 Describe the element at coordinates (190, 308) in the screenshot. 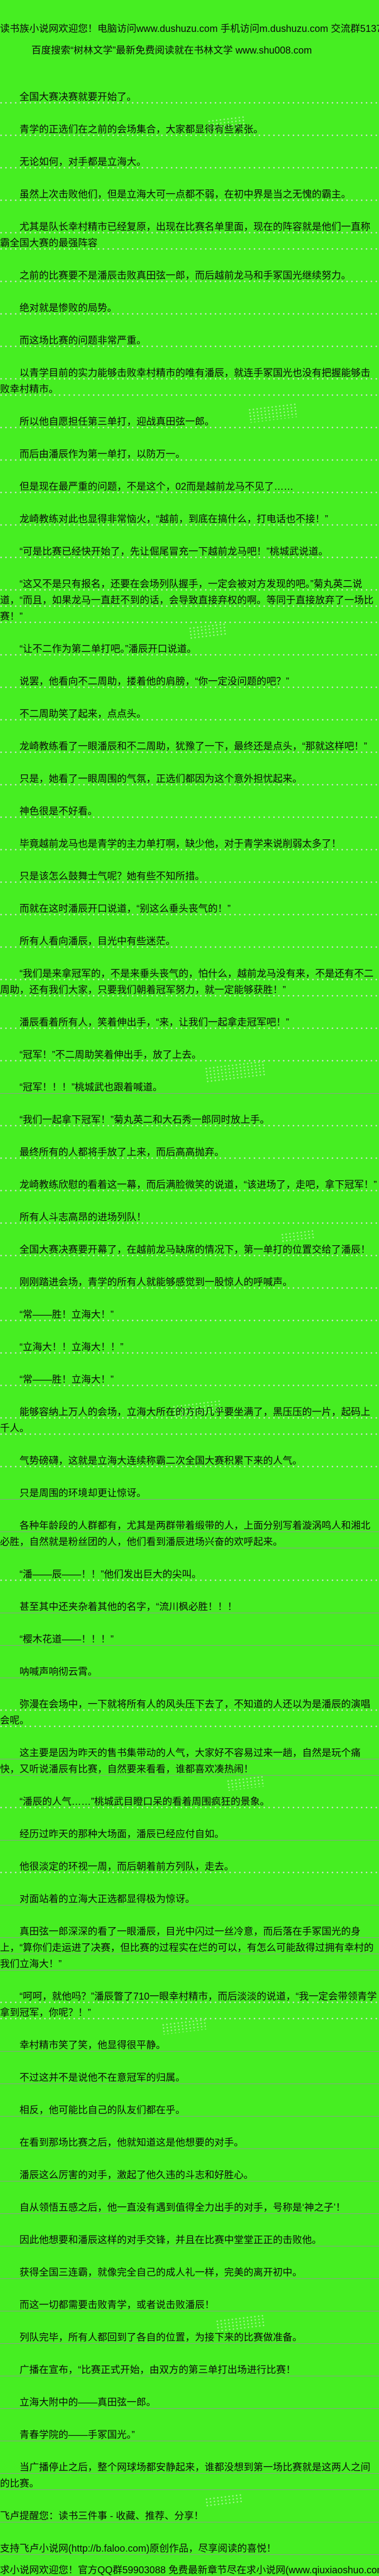

I see `paragraph: 绝对就是惨败的局势。` at that location.